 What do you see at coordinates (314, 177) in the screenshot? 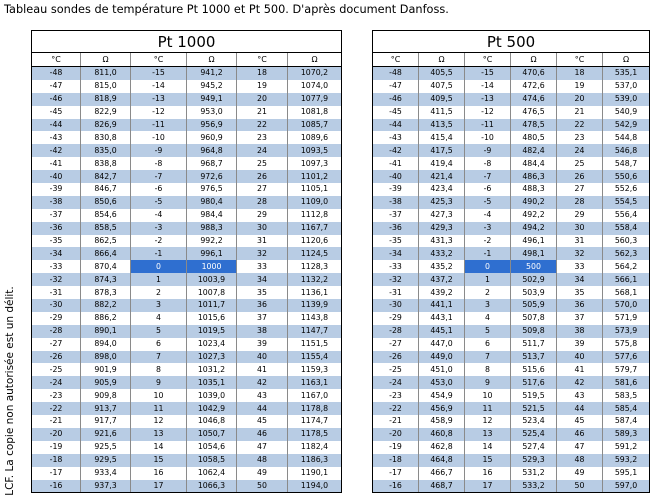
I see `resistance-cell: 1101,2` at bounding box center [314, 177].